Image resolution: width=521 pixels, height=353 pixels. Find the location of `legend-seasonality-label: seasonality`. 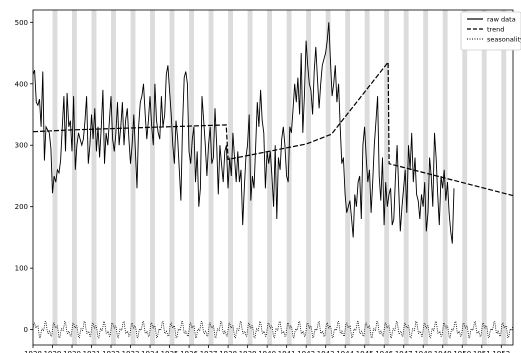

legend-seasonality-label: seasonality is located at coordinates (504, 40).